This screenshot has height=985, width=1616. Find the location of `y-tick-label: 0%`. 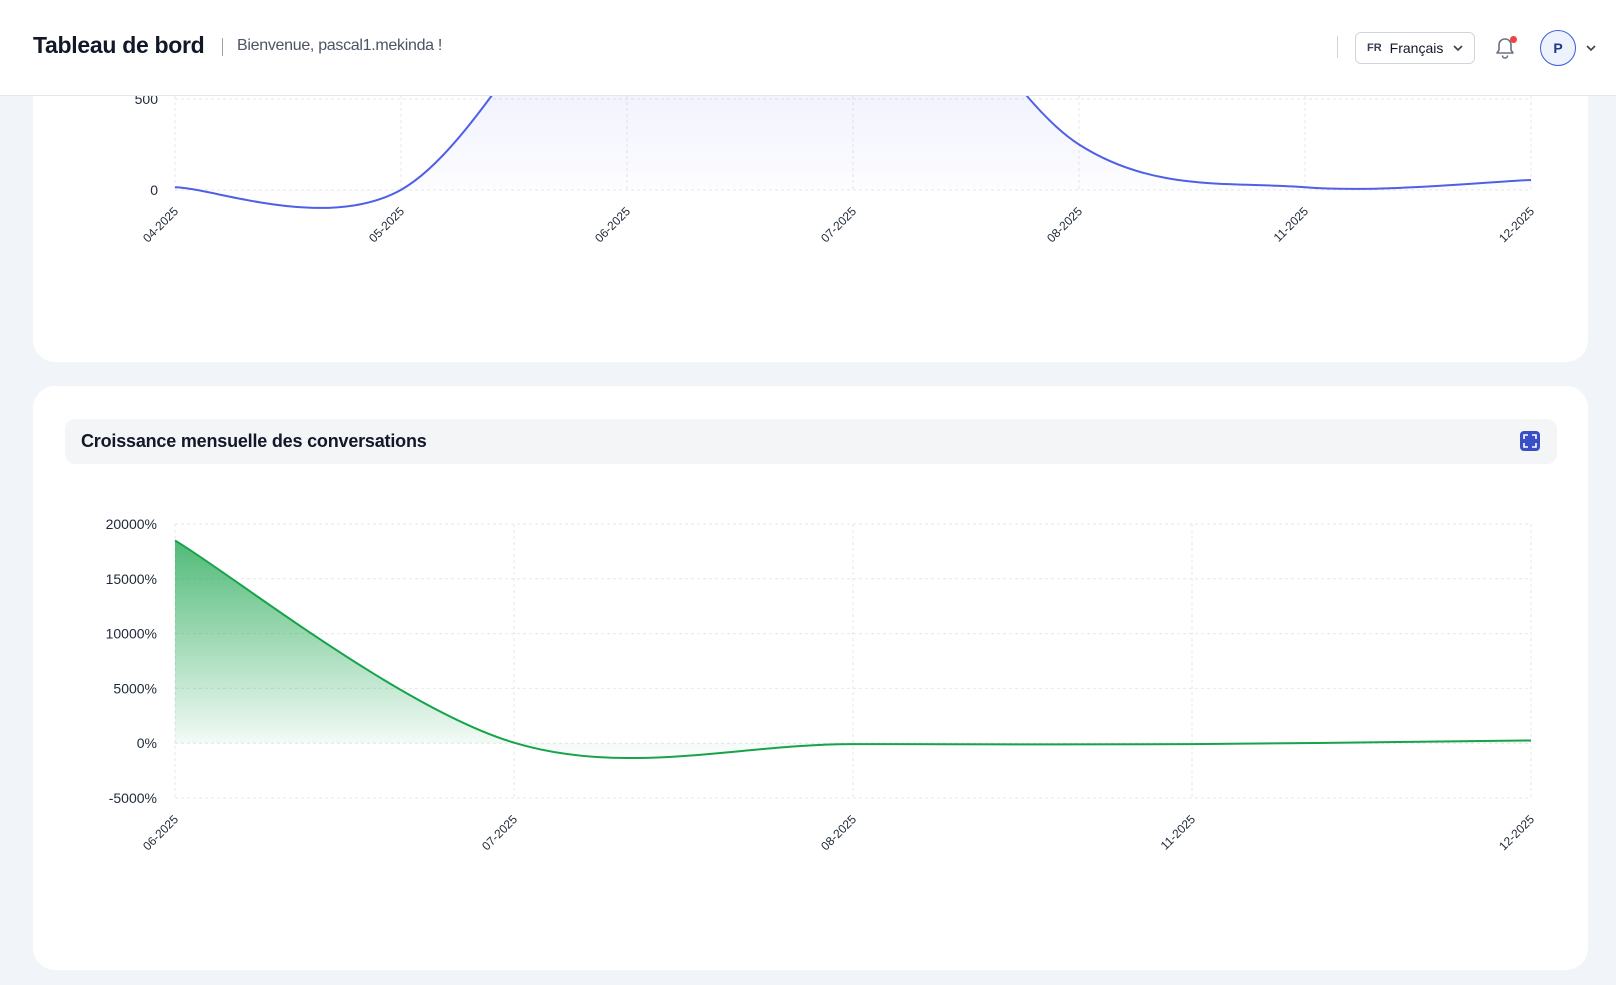

y-tick-label: 0% is located at coordinates (147, 743).